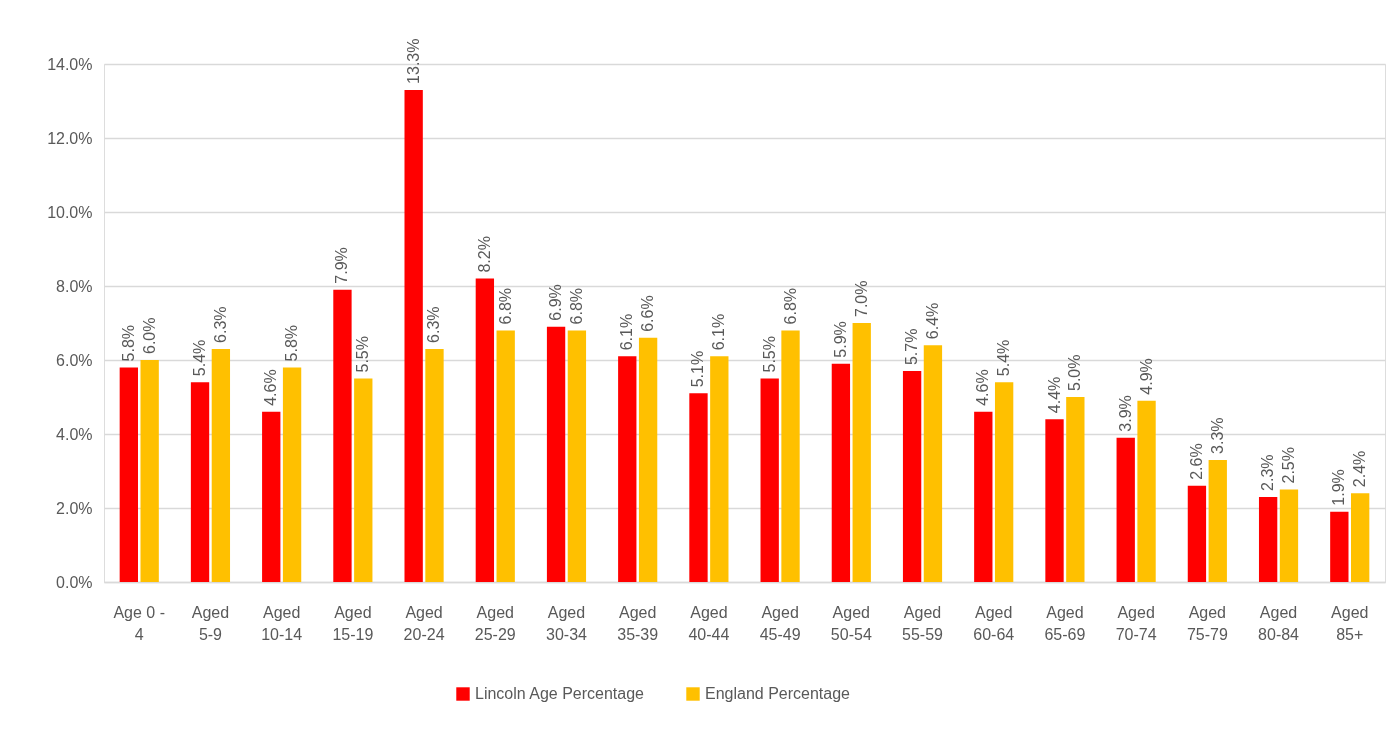 Image resolution: width=1397 pixels, height=729 pixels. What do you see at coordinates (74, 360) in the screenshot?
I see `y-tick-label: 6.0%` at bounding box center [74, 360].